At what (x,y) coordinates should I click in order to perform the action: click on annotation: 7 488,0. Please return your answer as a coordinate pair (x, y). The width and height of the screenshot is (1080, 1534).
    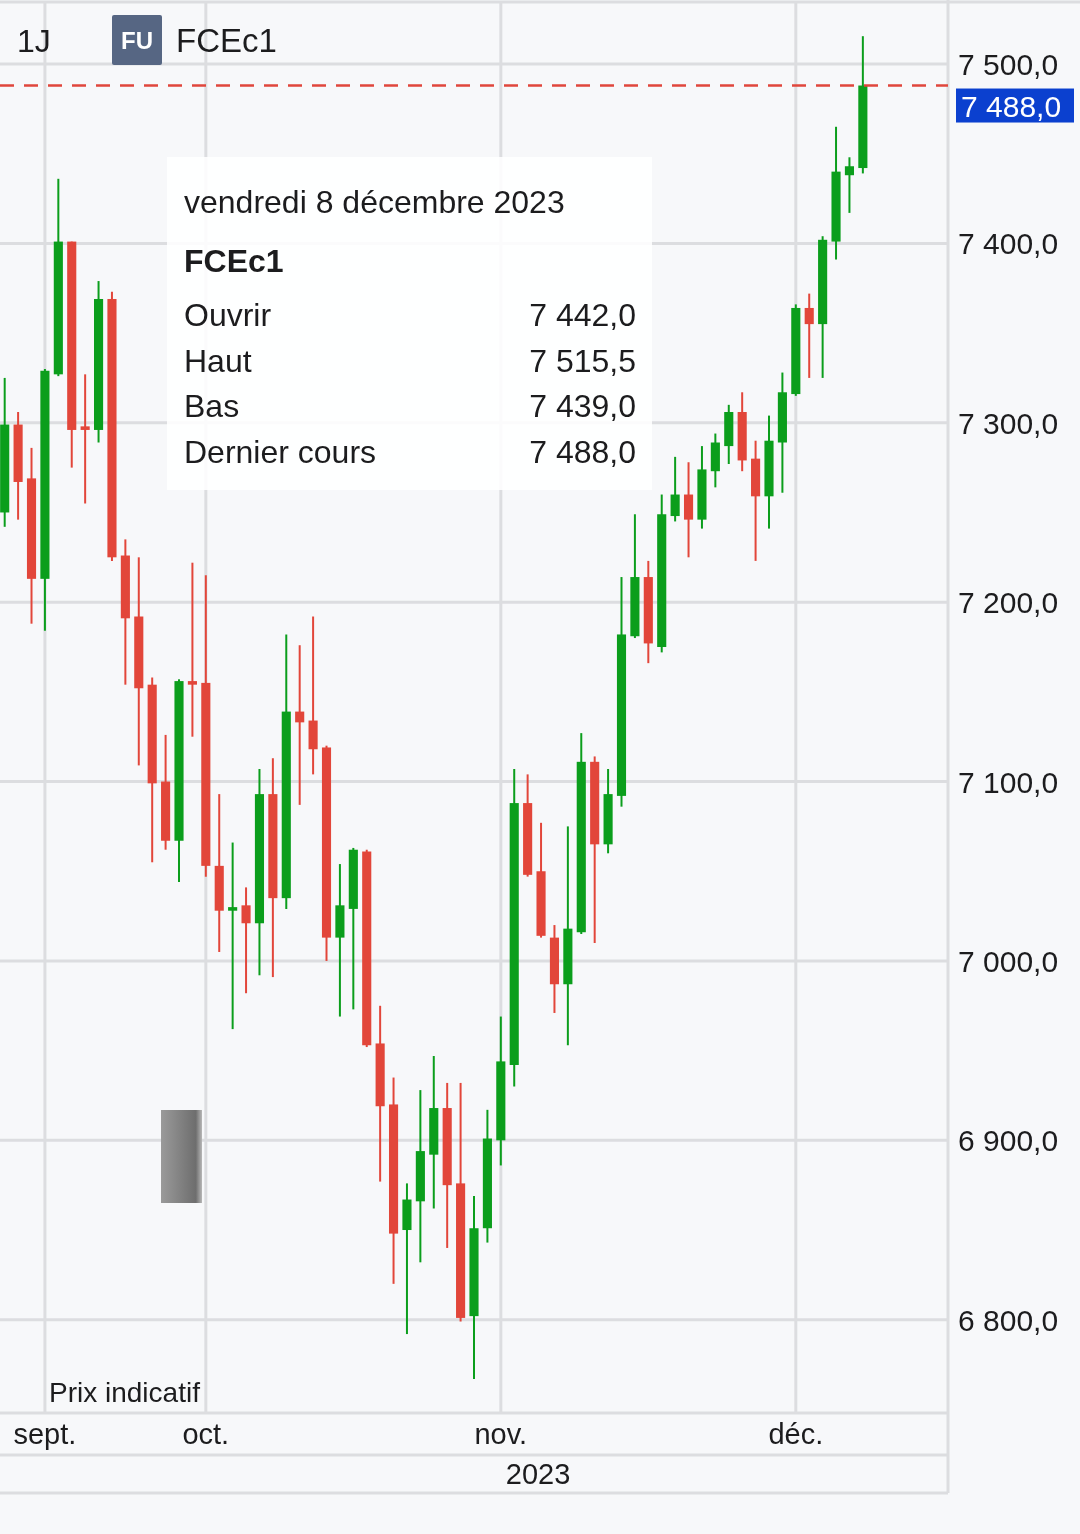
    Looking at the image, I should click on (582, 451).